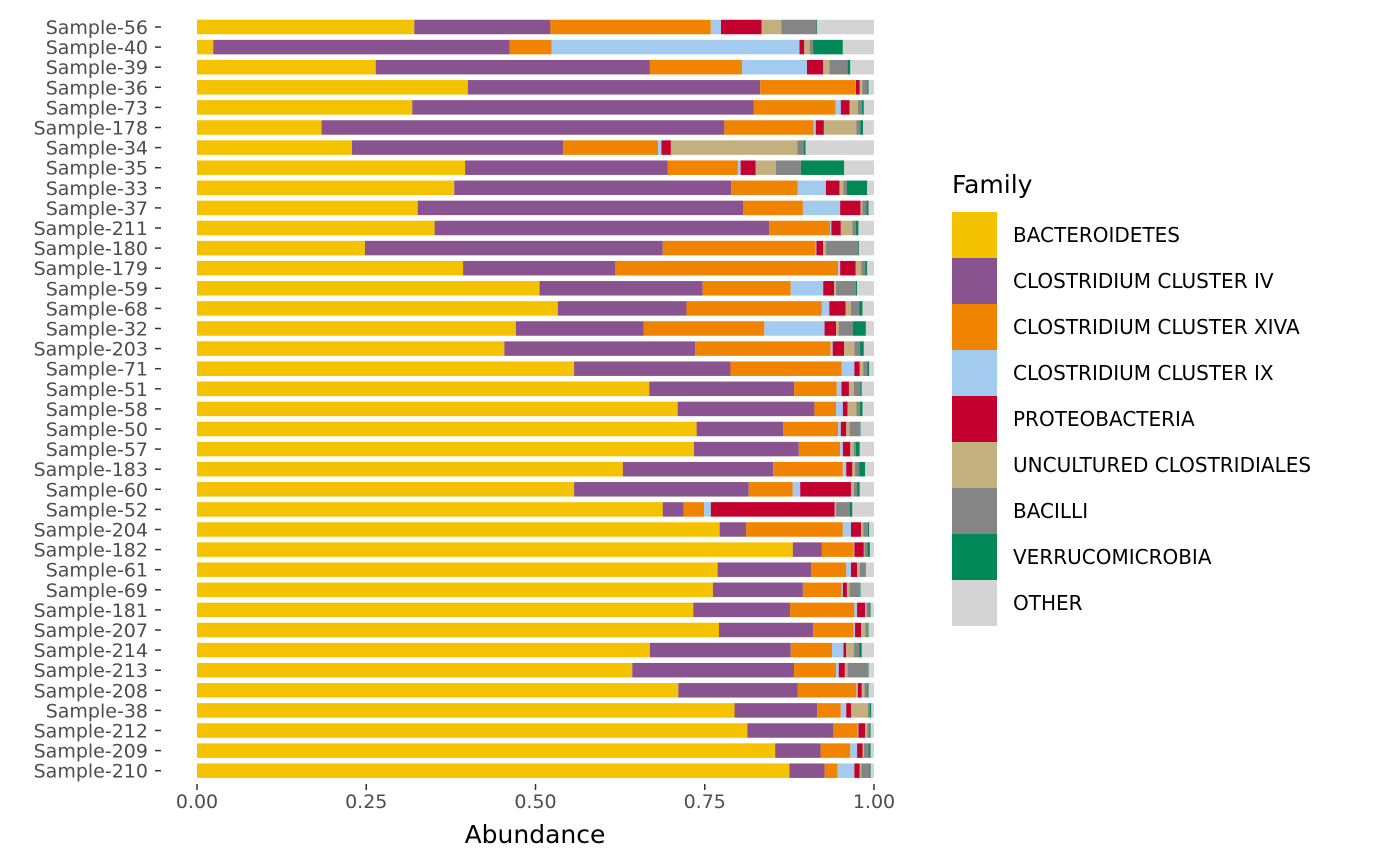  I want to click on y-tick-label: Sample-38, so click(97, 711).